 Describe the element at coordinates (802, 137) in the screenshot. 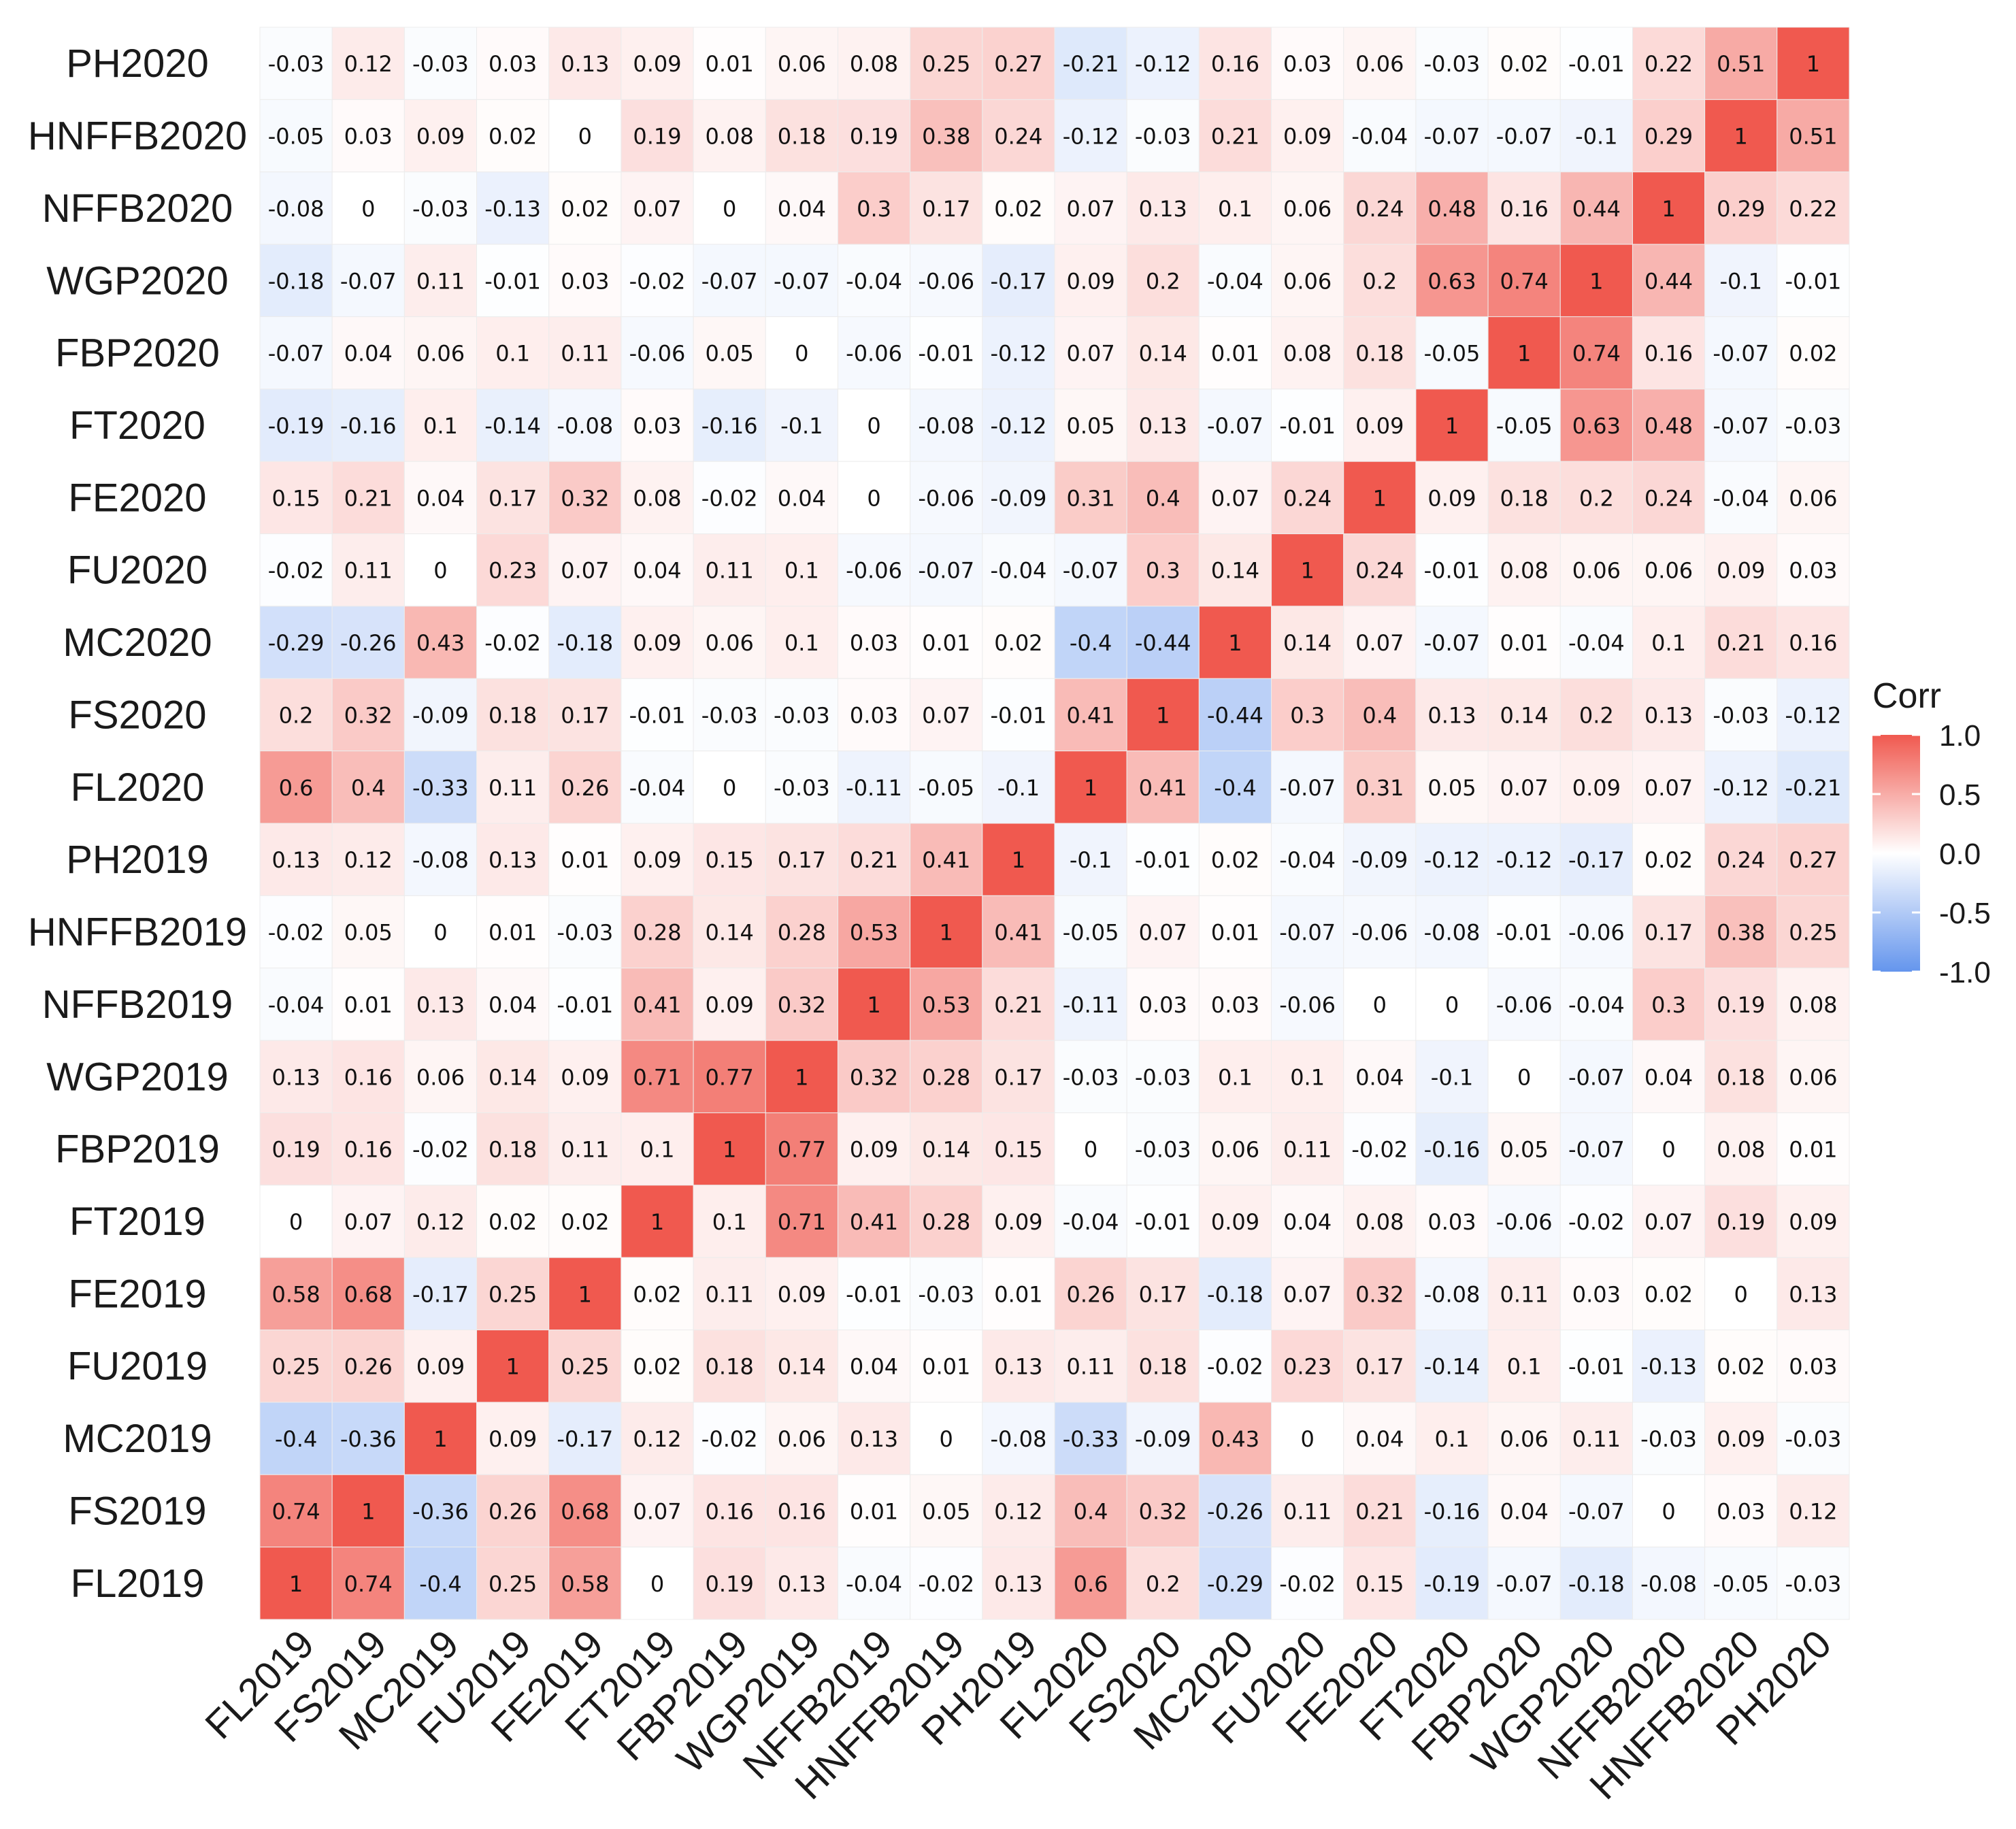

I see `cell-value-label: 0.18` at that location.